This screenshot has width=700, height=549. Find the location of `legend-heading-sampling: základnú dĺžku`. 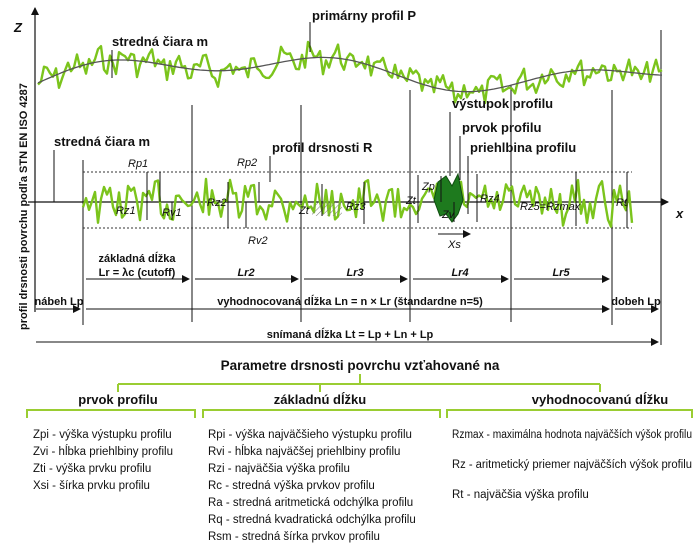

legend-heading-sampling: základnú dĺžku is located at coordinates (320, 399).